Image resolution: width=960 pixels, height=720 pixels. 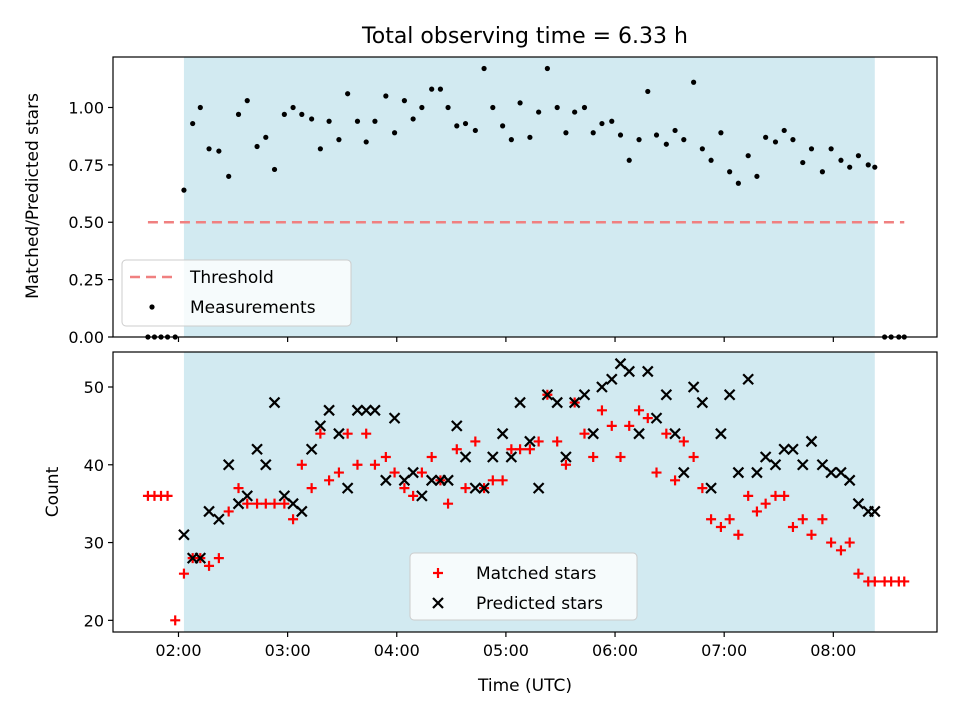 What do you see at coordinates (86, 222) in the screenshot?
I see `y-tick-label: 0.50` at bounding box center [86, 222].